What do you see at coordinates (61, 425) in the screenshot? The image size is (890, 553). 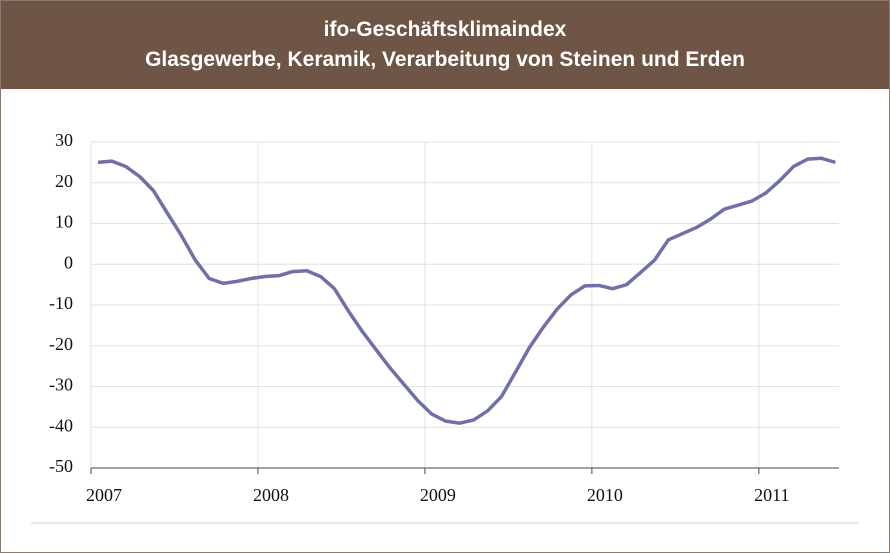 I see `y-tick-label: -40` at bounding box center [61, 425].